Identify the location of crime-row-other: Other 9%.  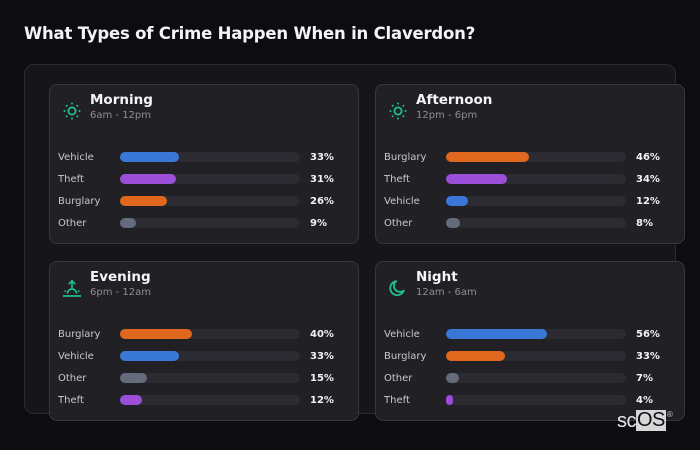
(208, 223).